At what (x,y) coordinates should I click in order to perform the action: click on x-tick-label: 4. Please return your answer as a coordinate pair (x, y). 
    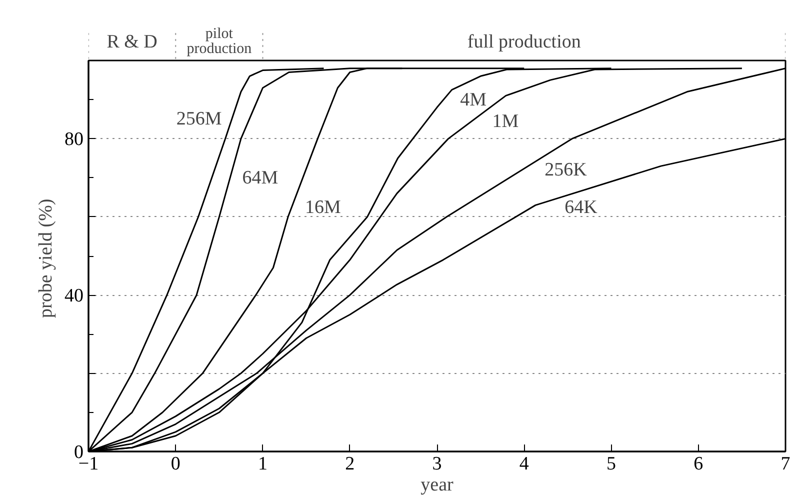
    Looking at the image, I should click on (524, 464).